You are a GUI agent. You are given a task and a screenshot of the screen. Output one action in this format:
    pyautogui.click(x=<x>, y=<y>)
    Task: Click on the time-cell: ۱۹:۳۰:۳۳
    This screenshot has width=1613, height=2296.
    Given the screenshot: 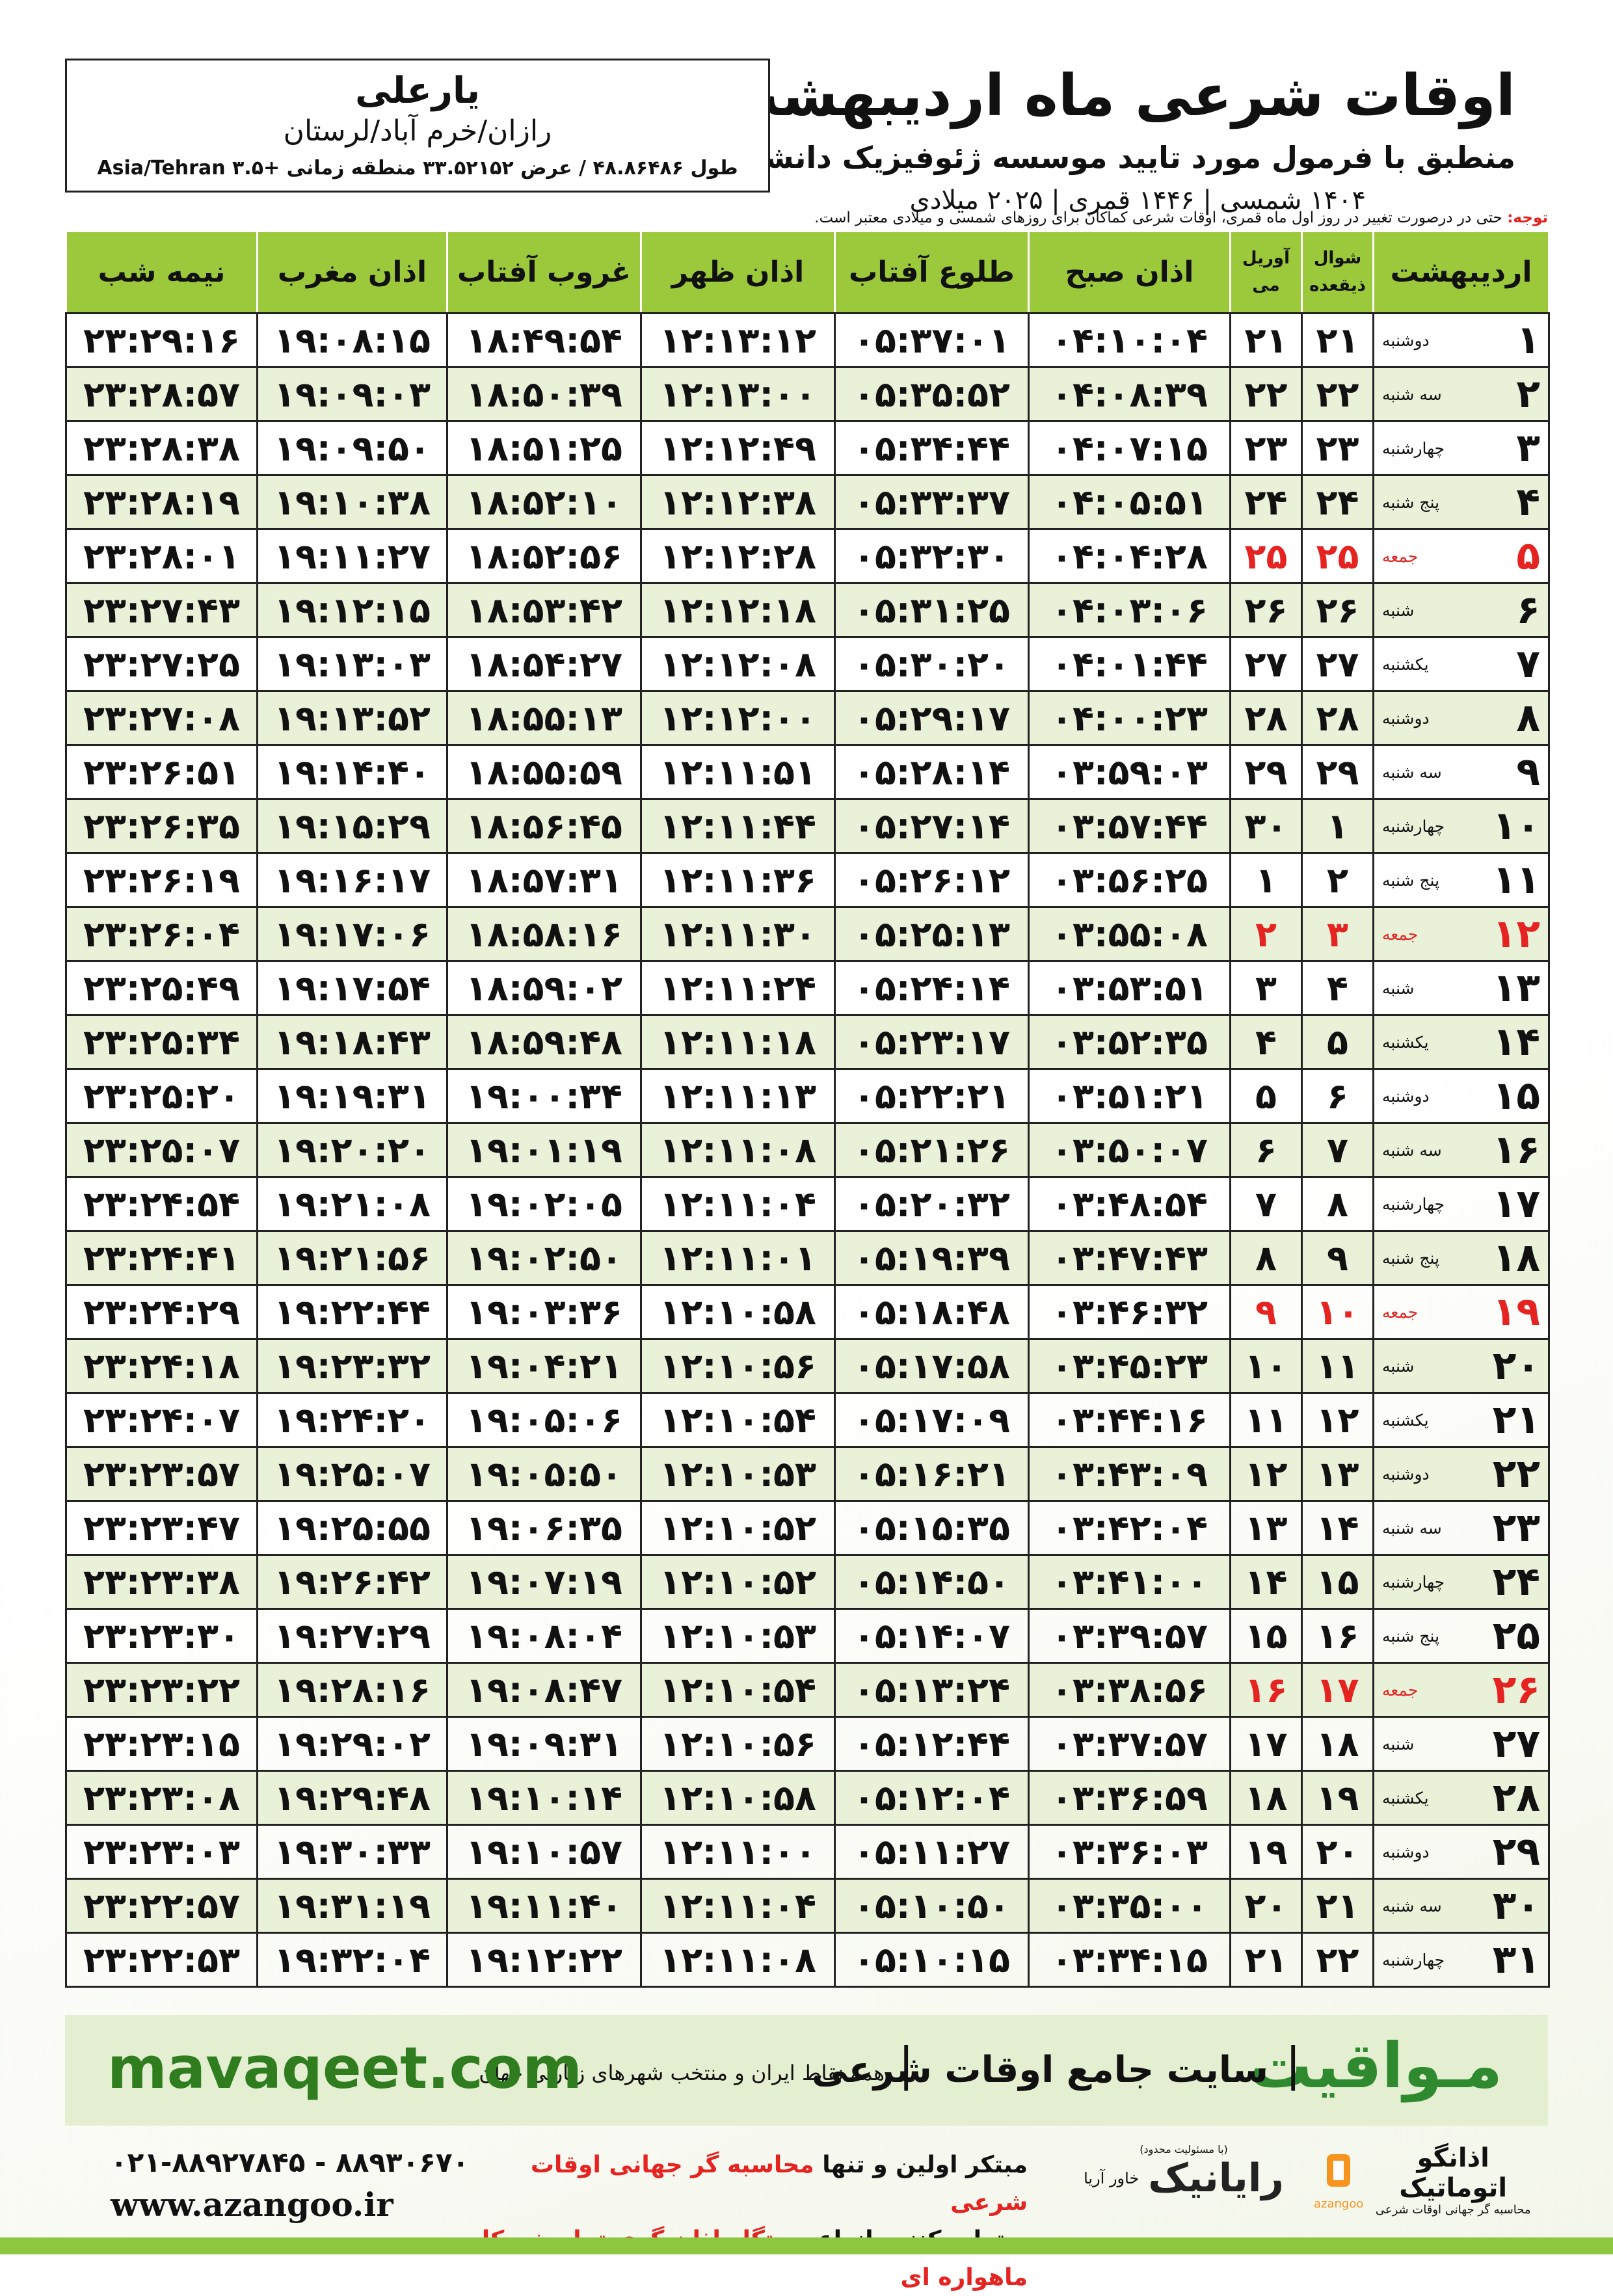 What is the action you would take?
    pyautogui.click(x=352, y=1852)
    